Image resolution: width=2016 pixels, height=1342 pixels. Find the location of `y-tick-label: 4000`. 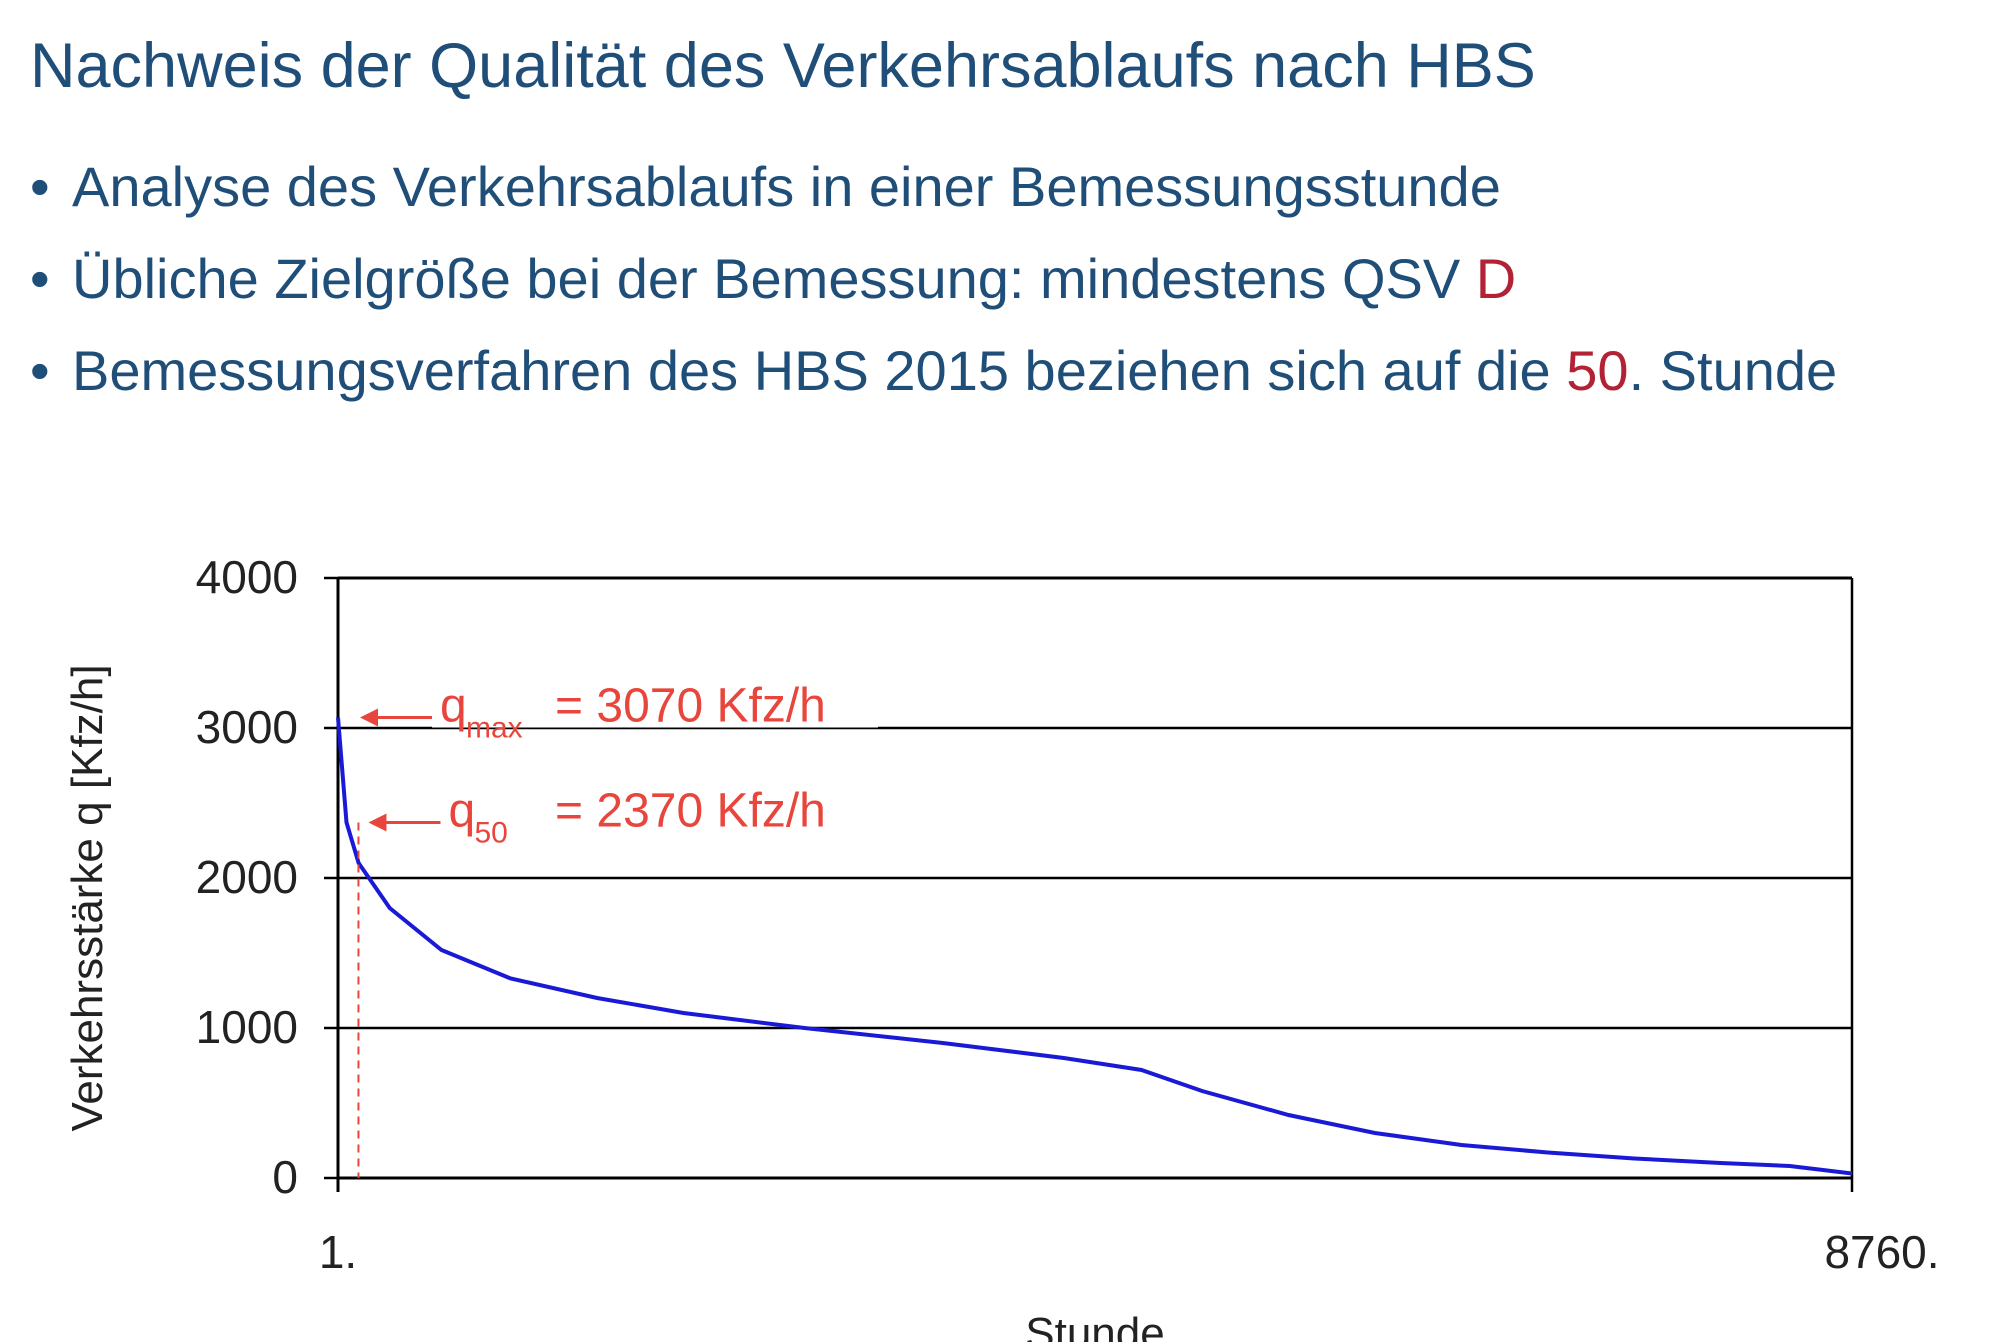

y-tick-label: 4000 is located at coordinates (247, 577).